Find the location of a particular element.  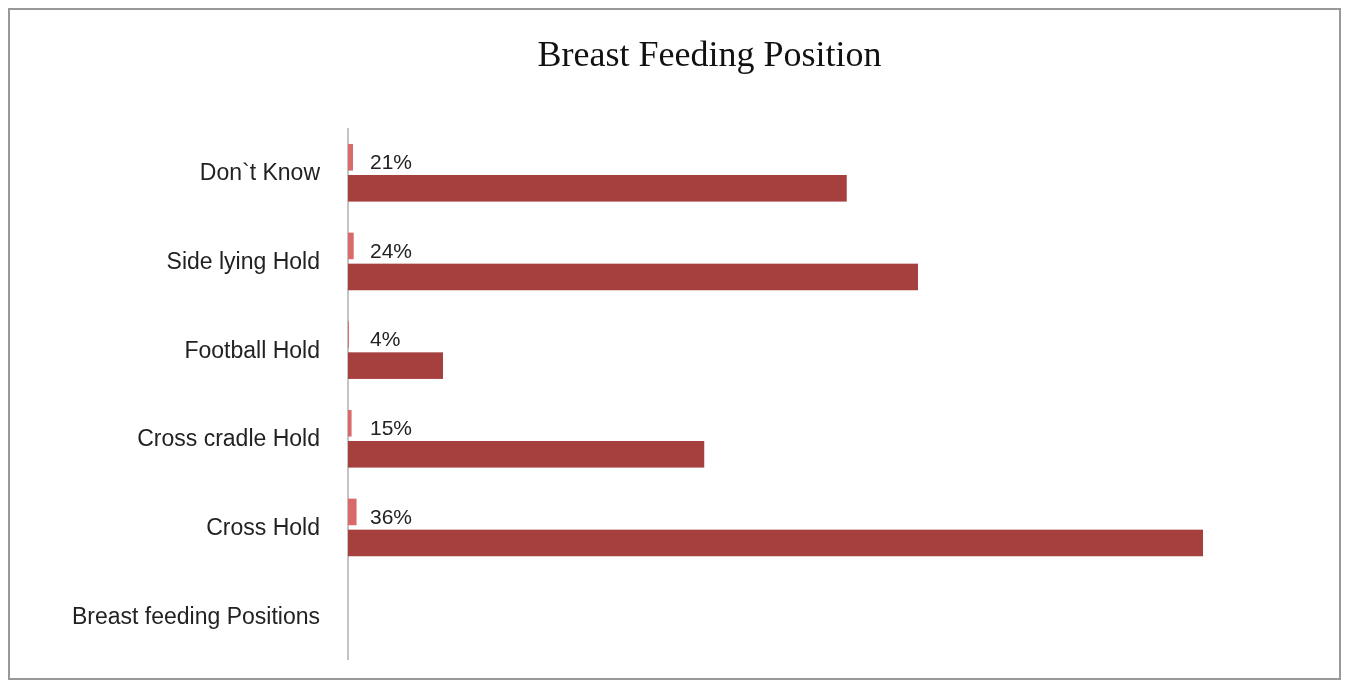

data-label: 15% is located at coordinates (391, 427).